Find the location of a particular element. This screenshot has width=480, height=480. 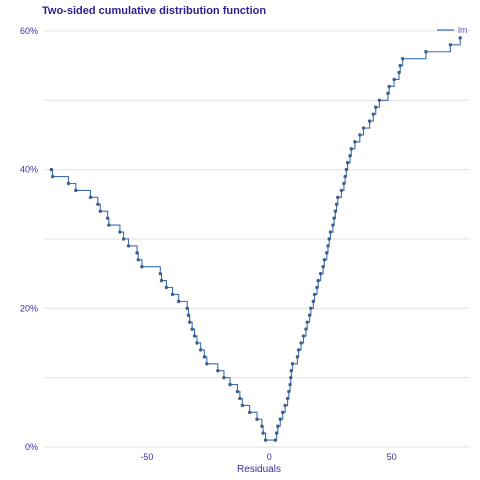

legend-label-lm: lm is located at coordinates (463, 30).